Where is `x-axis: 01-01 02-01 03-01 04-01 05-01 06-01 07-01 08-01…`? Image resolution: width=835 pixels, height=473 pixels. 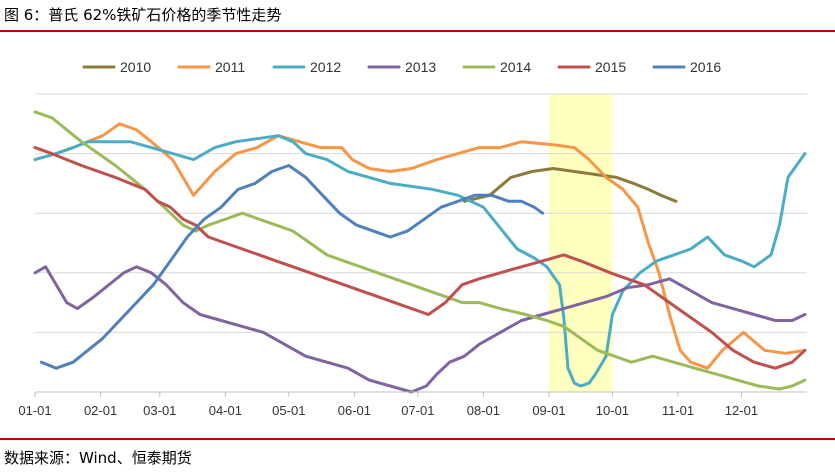 x-axis: 01-01 02-01 03-01 04-01 05-01 06-01 07-01 08-01… is located at coordinates (412, 404).